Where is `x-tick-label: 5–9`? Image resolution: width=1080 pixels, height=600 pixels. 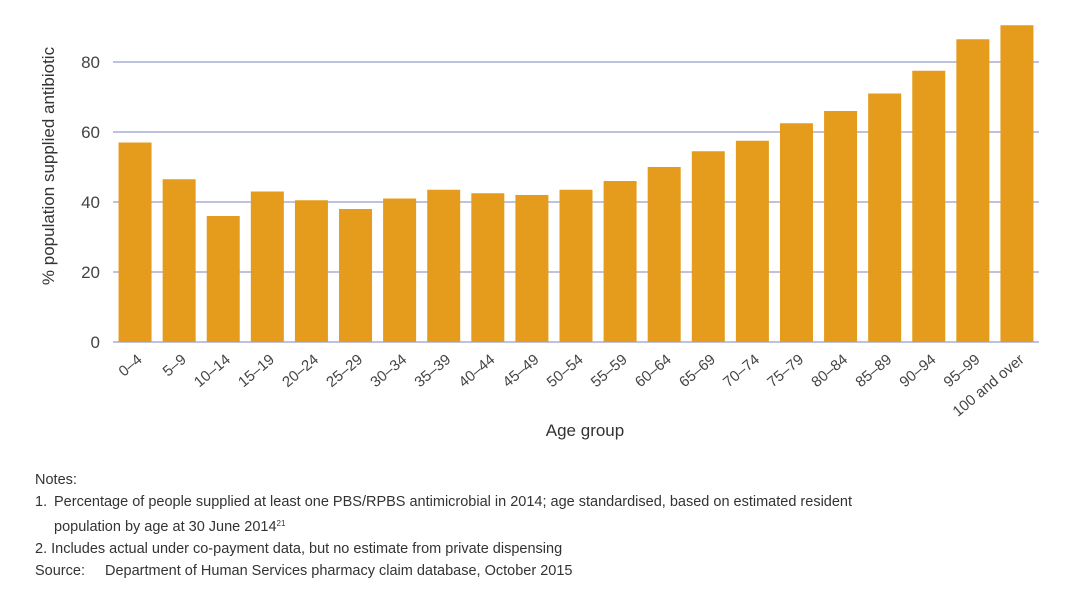
x-tick-label: 5–9 is located at coordinates (175, 365).